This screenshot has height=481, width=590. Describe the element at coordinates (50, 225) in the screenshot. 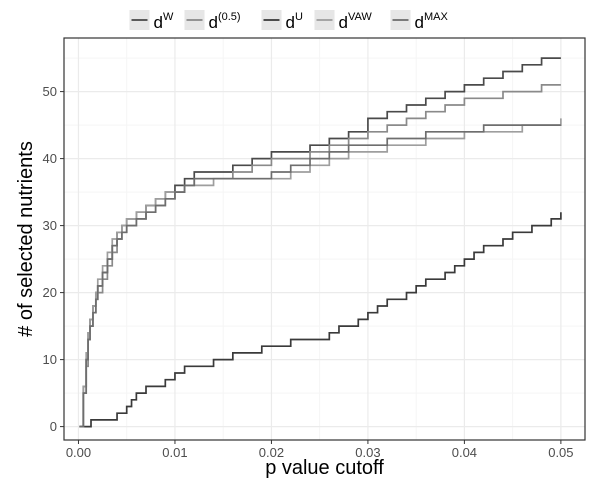

I see `y-tick-label: 30` at that location.